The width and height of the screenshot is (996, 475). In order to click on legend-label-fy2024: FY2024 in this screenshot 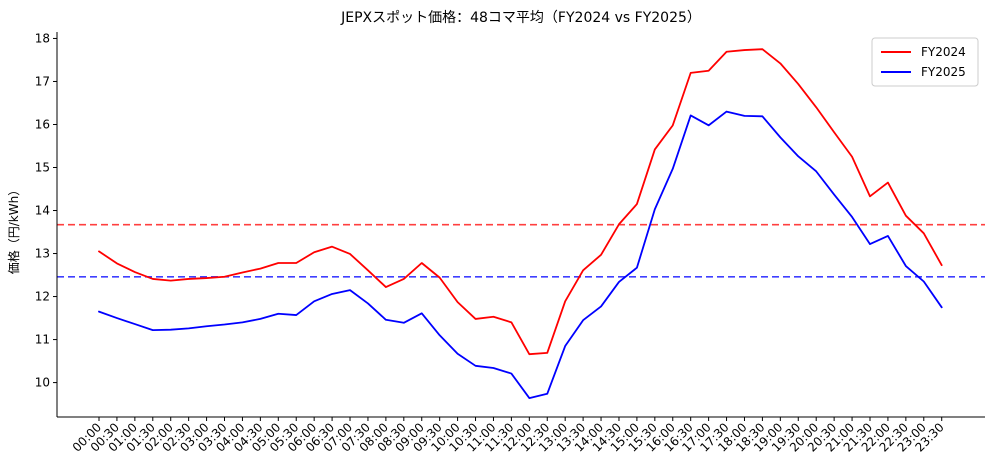, I will do `click(943, 52)`.